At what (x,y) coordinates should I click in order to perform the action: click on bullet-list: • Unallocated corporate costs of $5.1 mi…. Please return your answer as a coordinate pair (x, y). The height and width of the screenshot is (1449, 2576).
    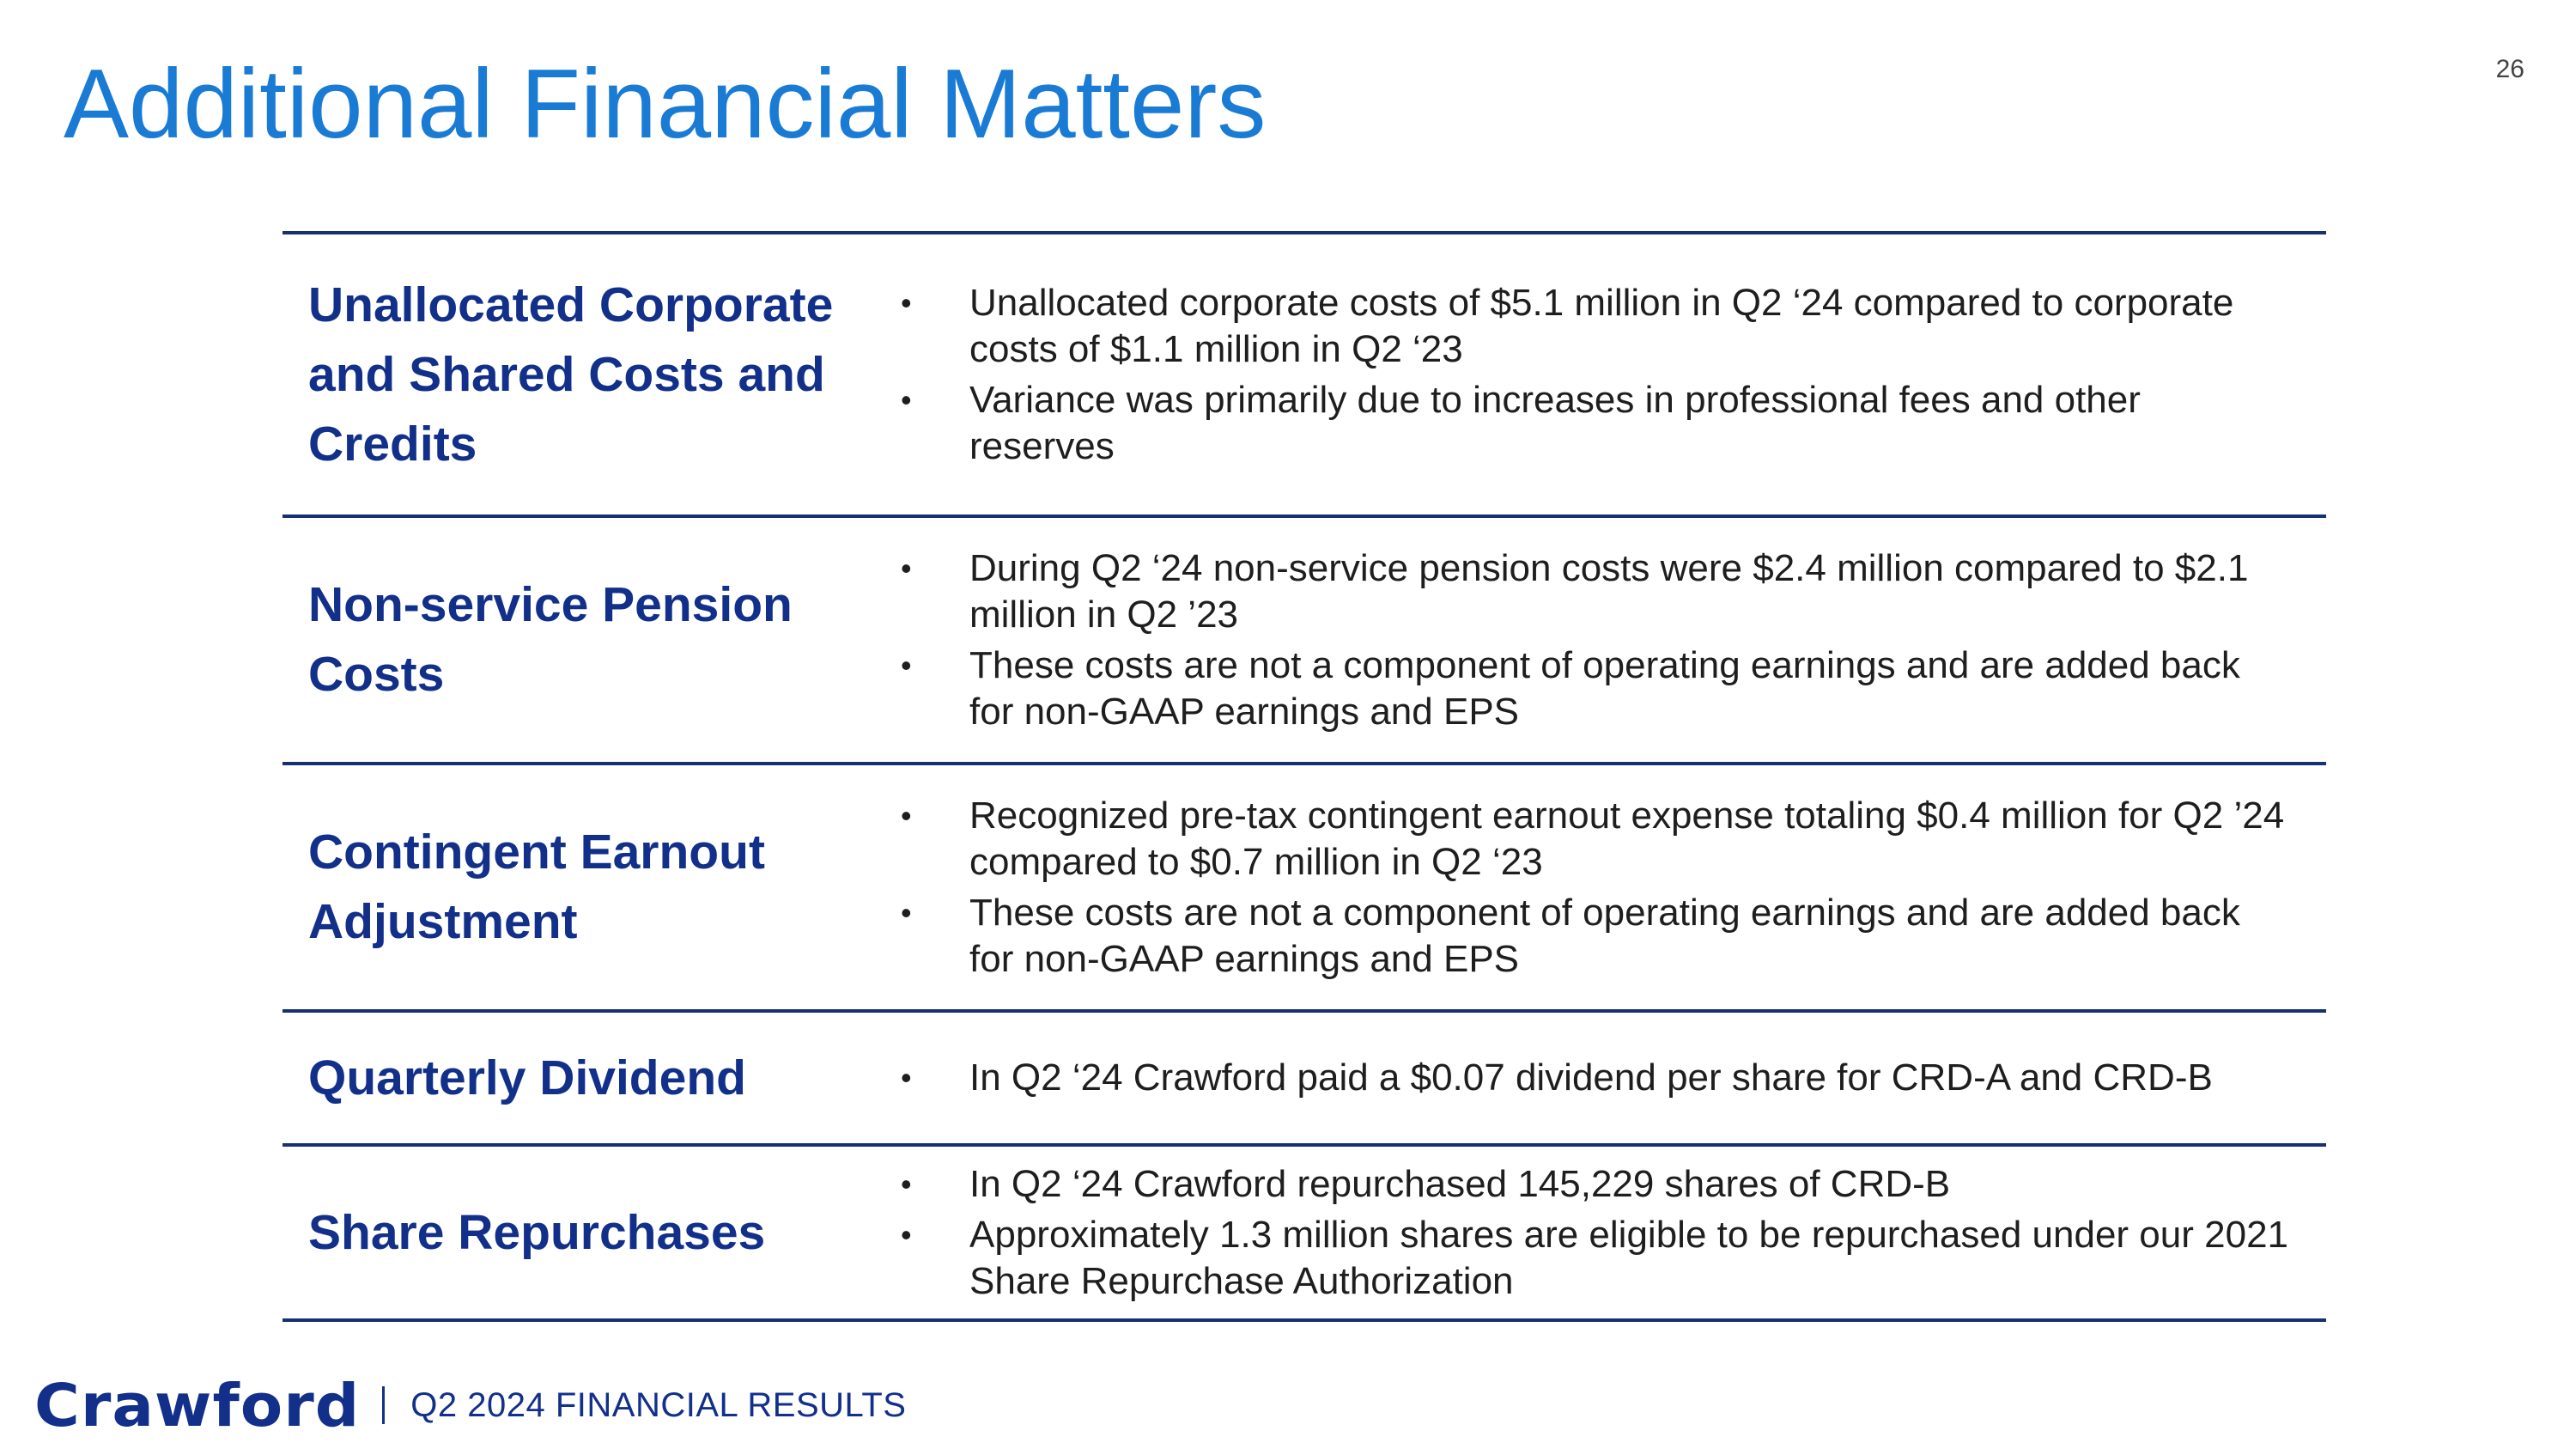
    Looking at the image, I should click on (1606, 375).